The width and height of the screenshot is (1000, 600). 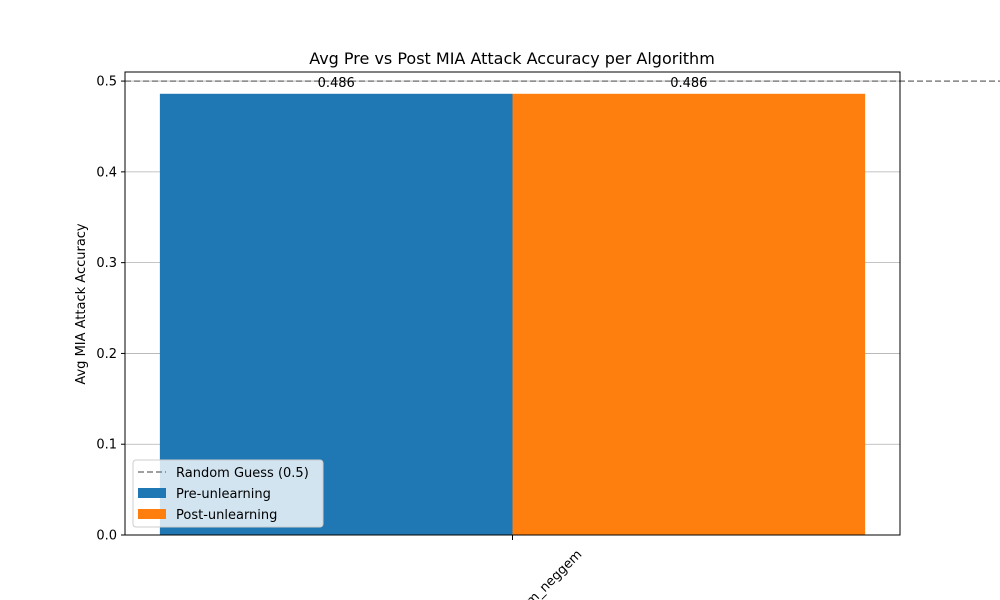 What do you see at coordinates (106, 82) in the screenshot?
I see `y-tick-label: 0.5` at bounding box center [106, 82].